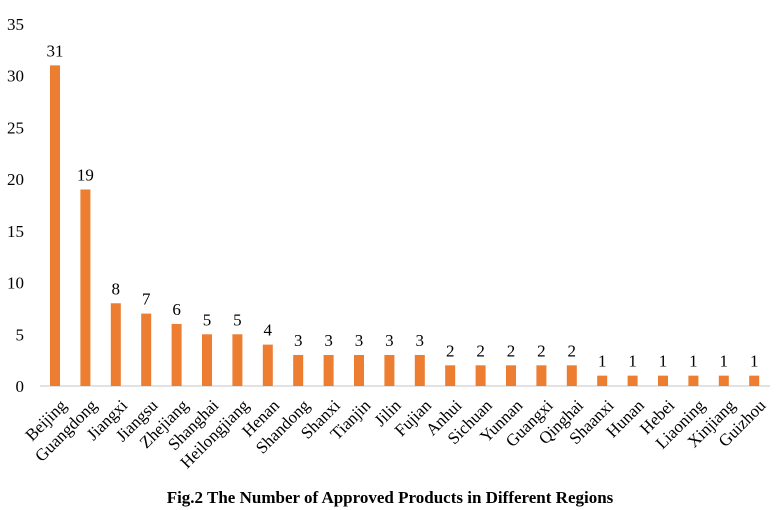  What do you see at coordinates (146, 299) in the screenshot?
I see `data-label: 7` at bounding box center [146, 299].